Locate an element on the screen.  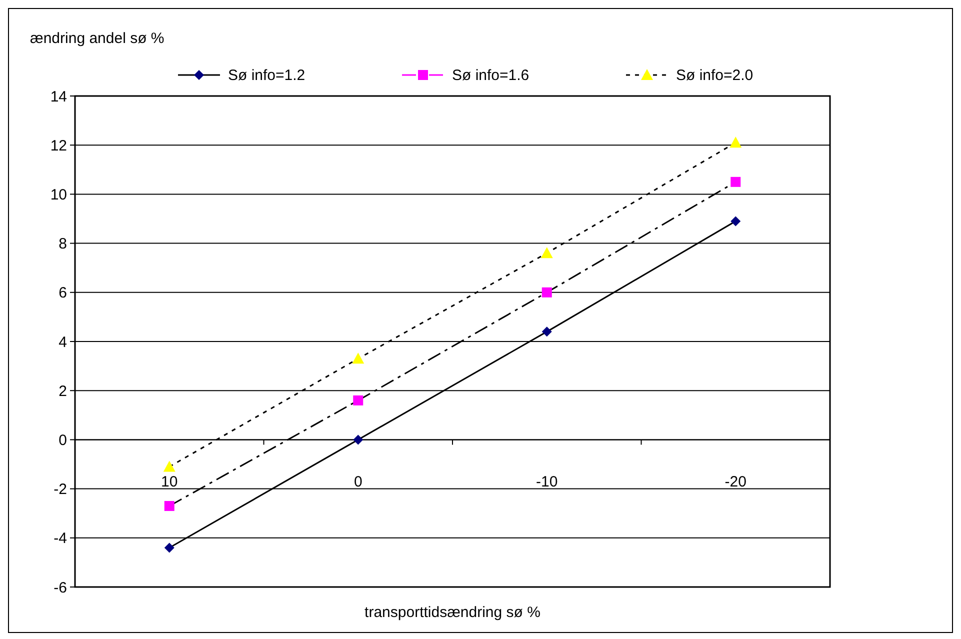
y-tick-label: 14 is located at coordinates (58, 97).